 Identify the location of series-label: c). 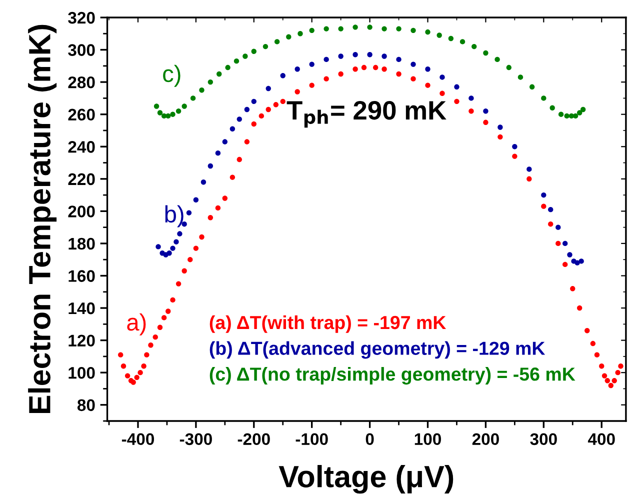
(171, 75).